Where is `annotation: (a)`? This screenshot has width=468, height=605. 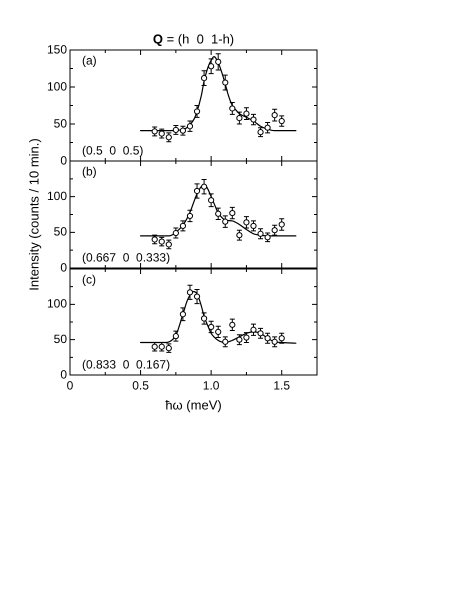 annotation: (a) is located at coordinates (89, 60).